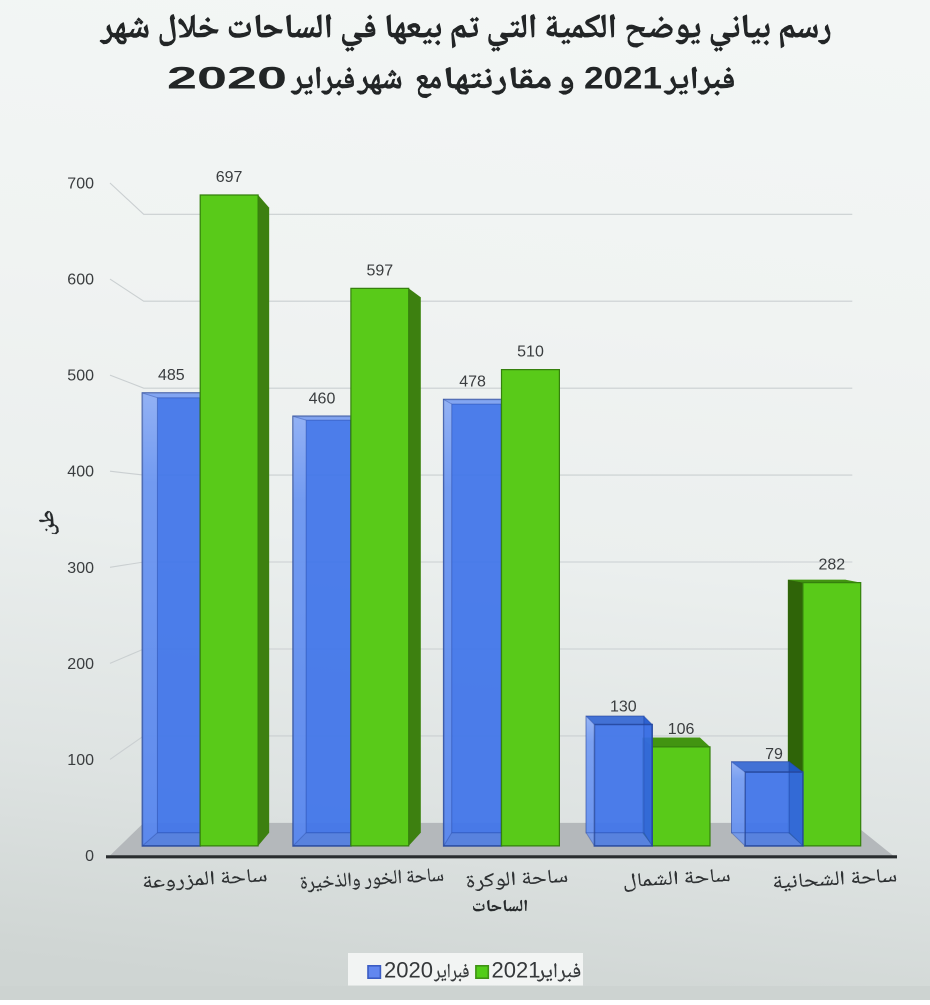 Image resolution: width=930 pixels, height=1005 pixels. Describe the element at coordinates (472, 382) in the screenshot. I see `svg-text: 478` at that location.